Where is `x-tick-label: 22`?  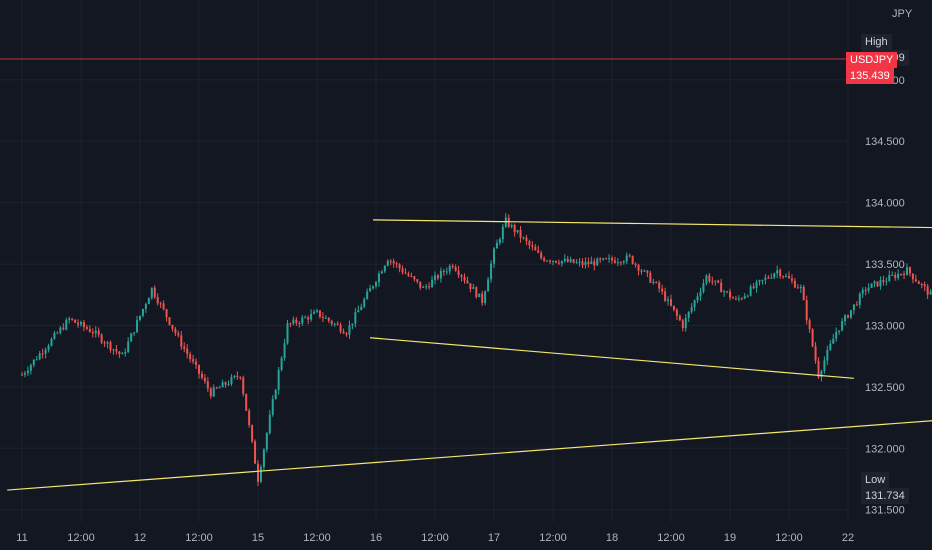 x-tick-label: 22 is located at coordinates (848, 538).